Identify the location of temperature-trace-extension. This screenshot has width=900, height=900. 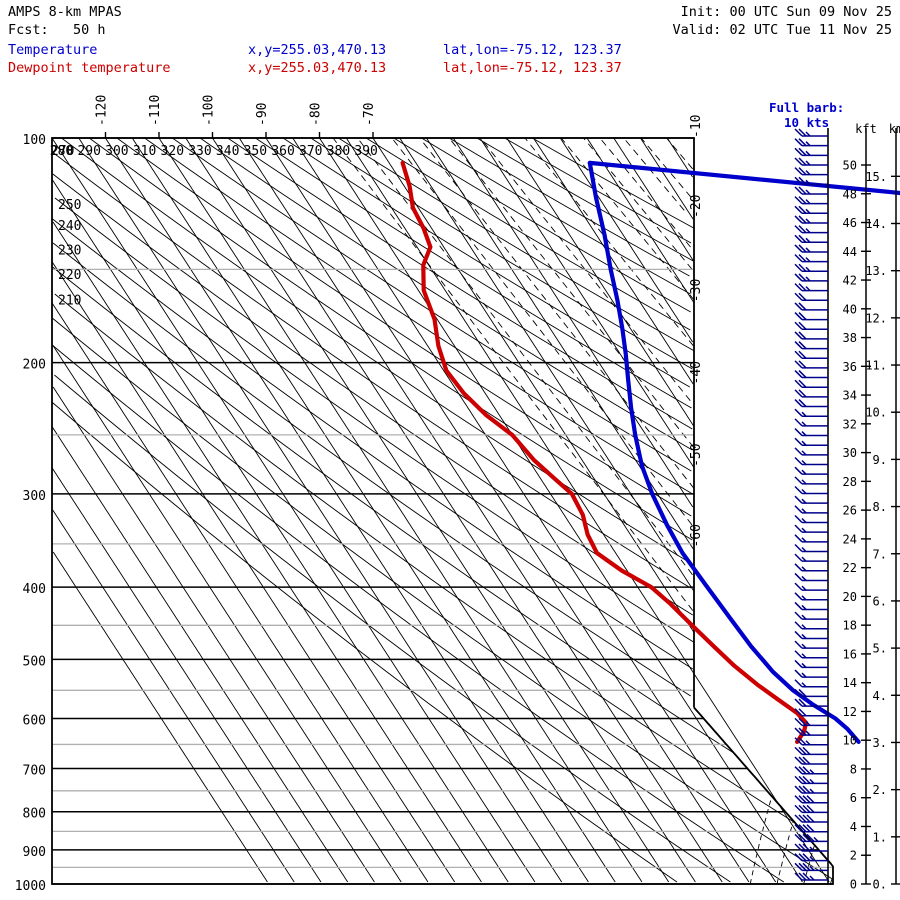
(743, 178).